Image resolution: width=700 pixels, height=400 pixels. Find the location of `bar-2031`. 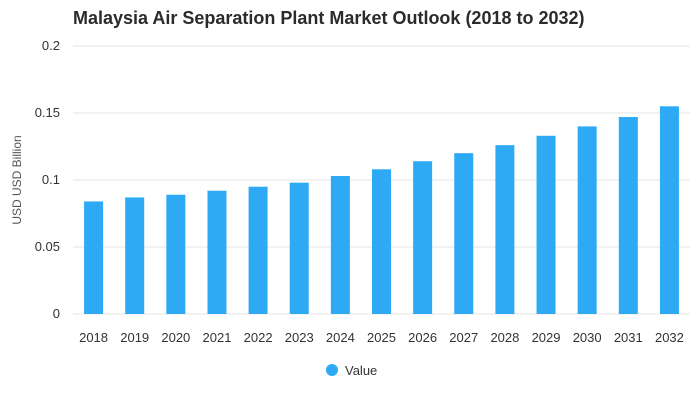

bar-2031 is located at coordinates (628, 216).